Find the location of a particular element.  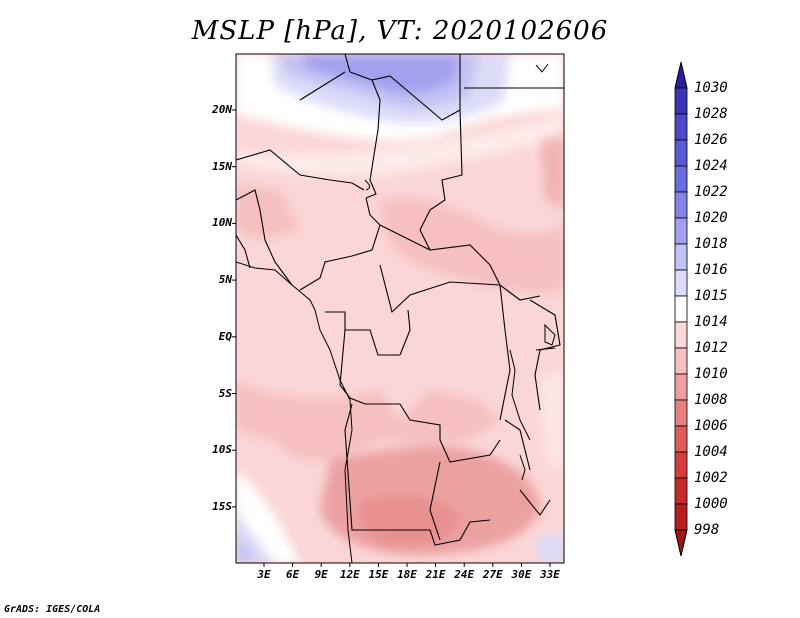

lon-tick-label: 6E is located at coordinates (292, 574).